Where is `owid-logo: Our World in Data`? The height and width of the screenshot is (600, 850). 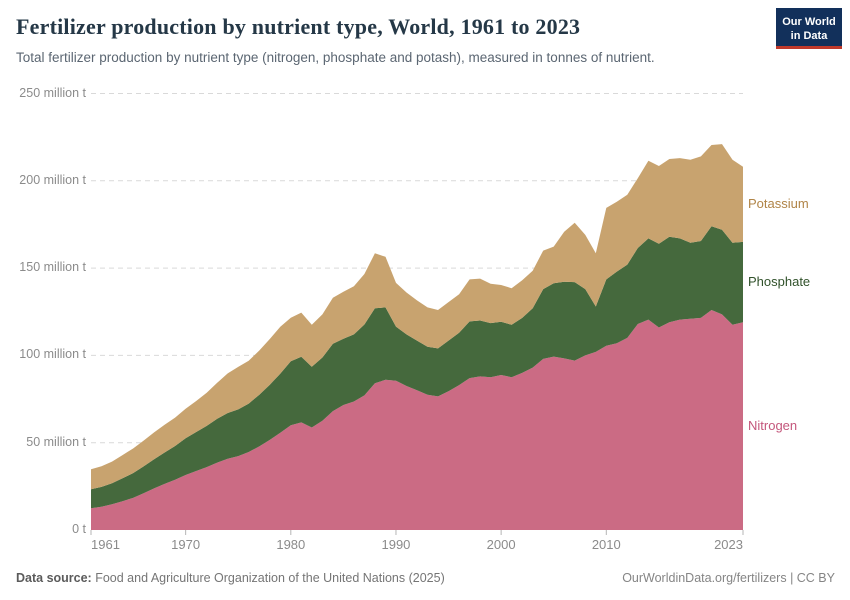
owid-logo: Our World in Data is located at coordinates (809, 28).